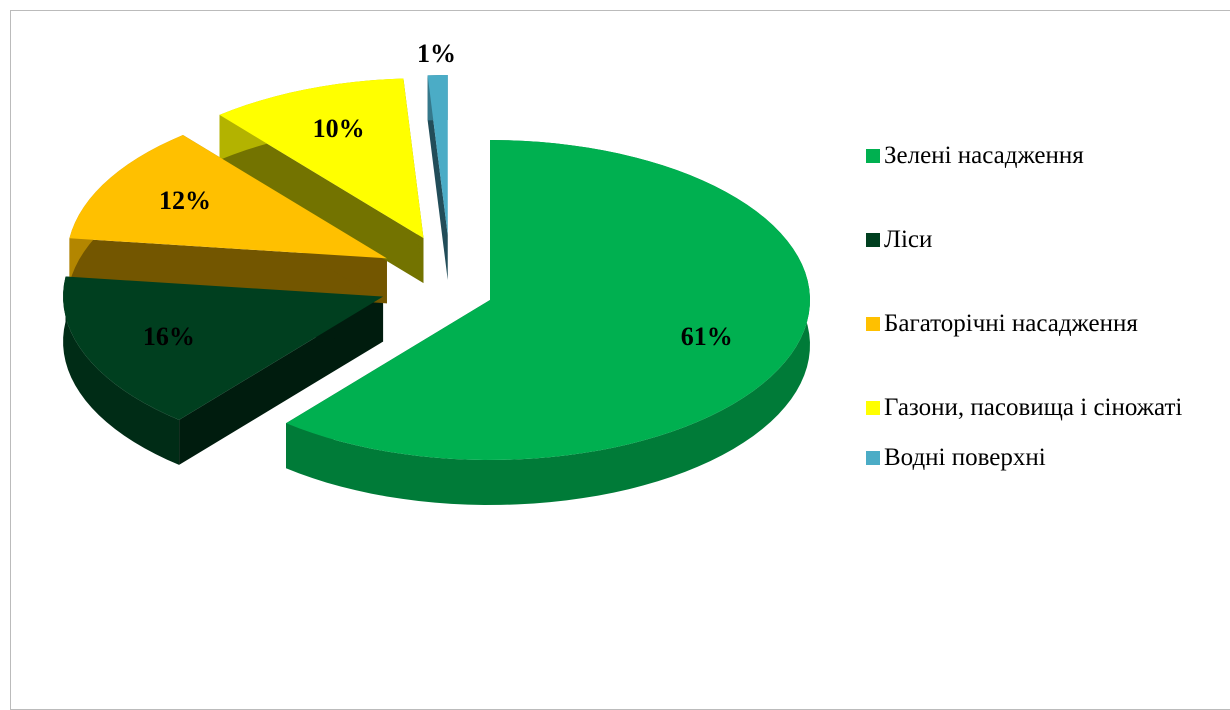 The height and width of the screenshot is (710, 1230). Describe the element at coordinates (185, 200) in the screenshot. I see `data-label: 12%` at that location.